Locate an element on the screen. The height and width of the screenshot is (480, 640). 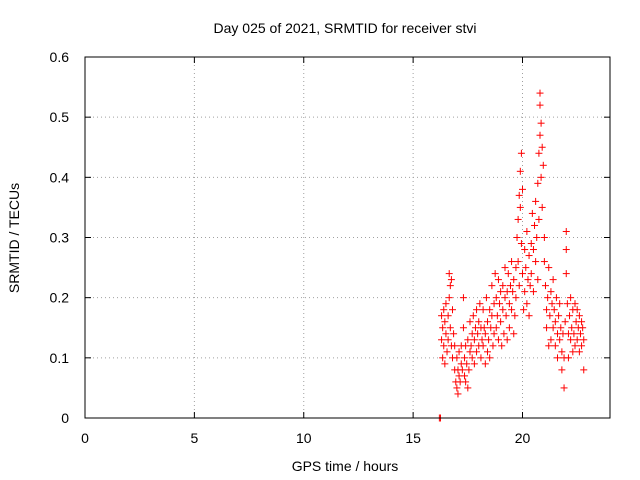
x-tick-label: 20 is located at coordinates (523, 438).